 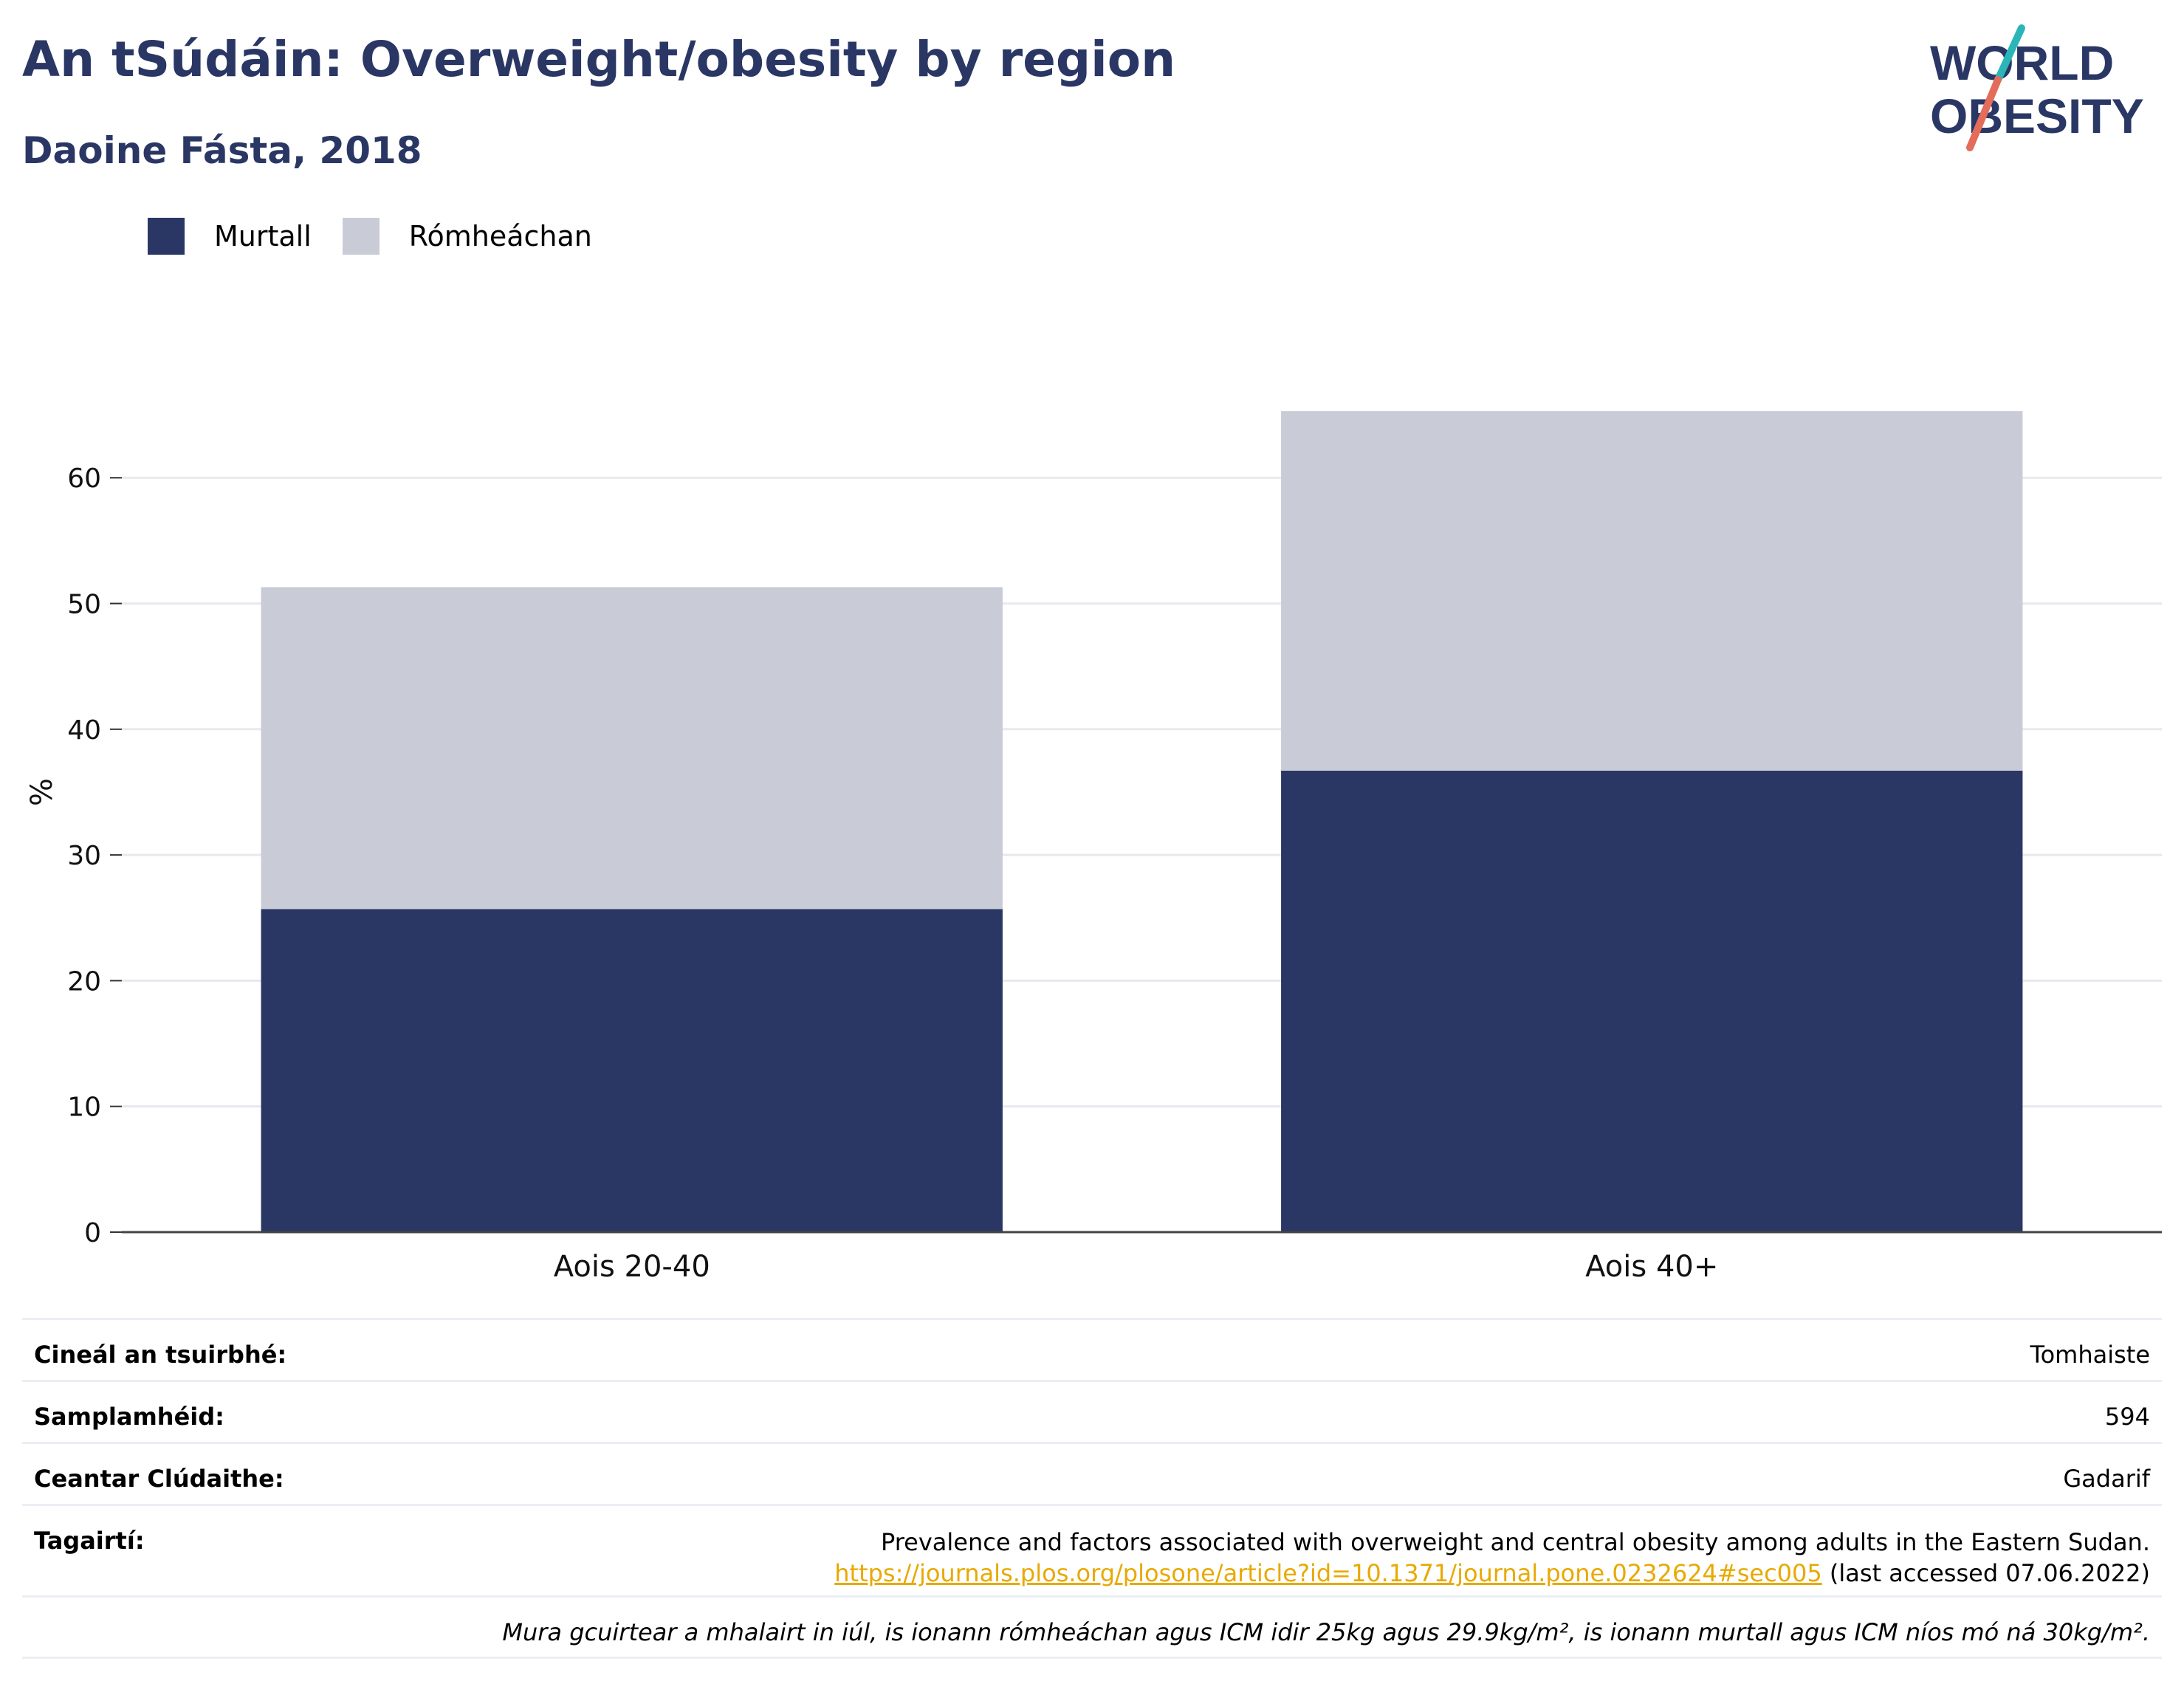 I want to click on chart-legend: Murtall Rómheáchan, so click(x=386, y=237).